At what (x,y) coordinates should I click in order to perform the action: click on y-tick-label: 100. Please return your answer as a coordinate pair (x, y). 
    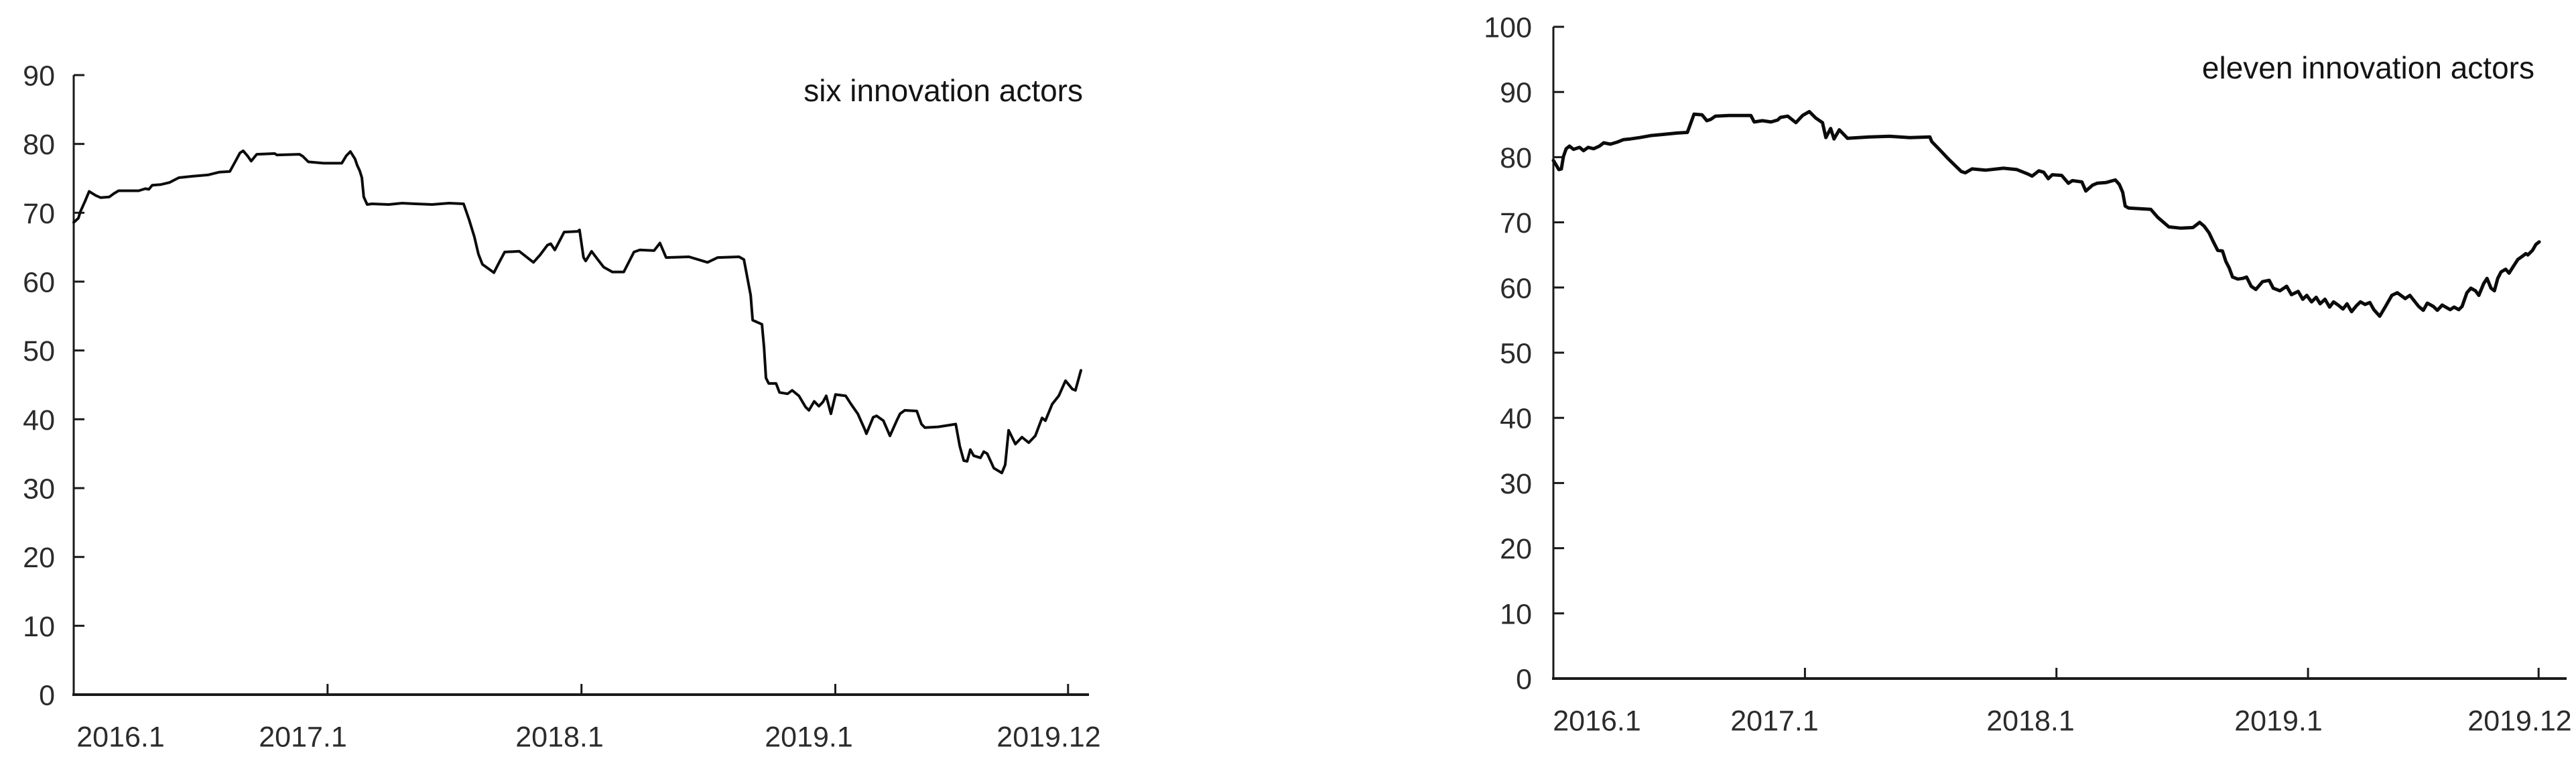
    Looking at the image, I should click on (1508, 27).